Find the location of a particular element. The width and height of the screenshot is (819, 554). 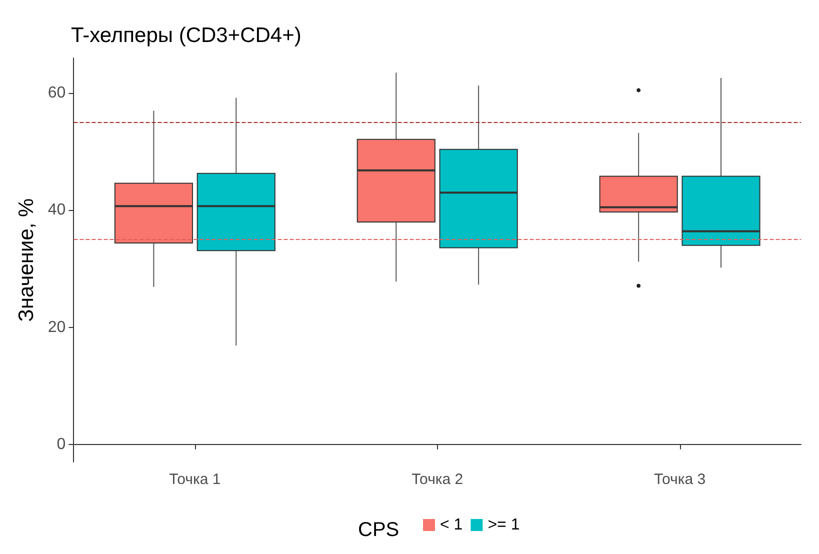

chart-title: T-хелперы (CD3+CD4+) is located at coordinates (186, 35).